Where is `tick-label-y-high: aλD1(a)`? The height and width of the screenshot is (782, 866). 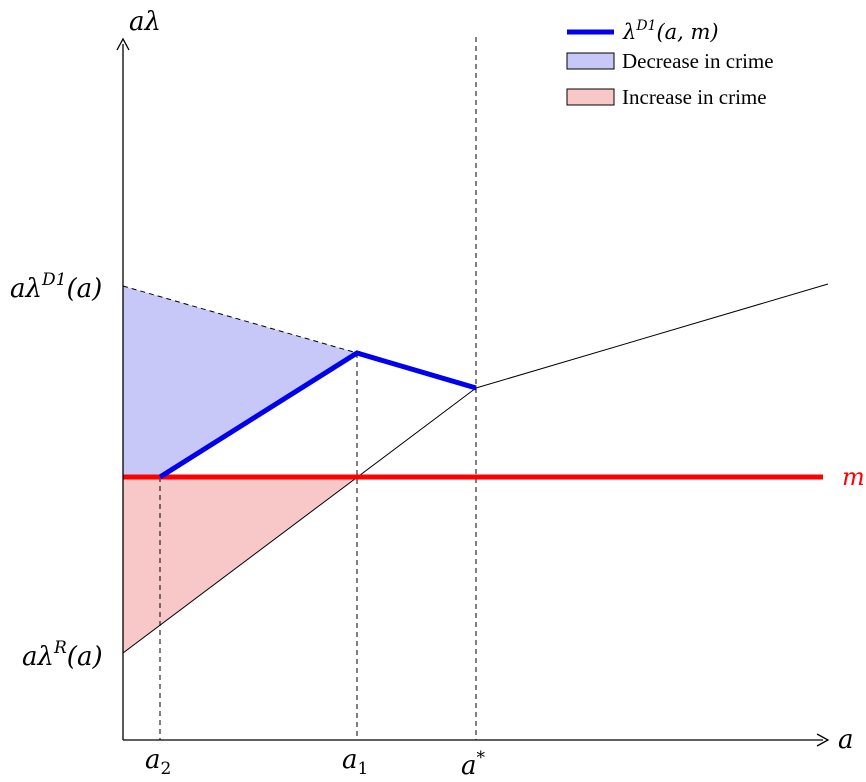
tick-label-y-high: aλD1(a) is located at coordinates (56, 287).